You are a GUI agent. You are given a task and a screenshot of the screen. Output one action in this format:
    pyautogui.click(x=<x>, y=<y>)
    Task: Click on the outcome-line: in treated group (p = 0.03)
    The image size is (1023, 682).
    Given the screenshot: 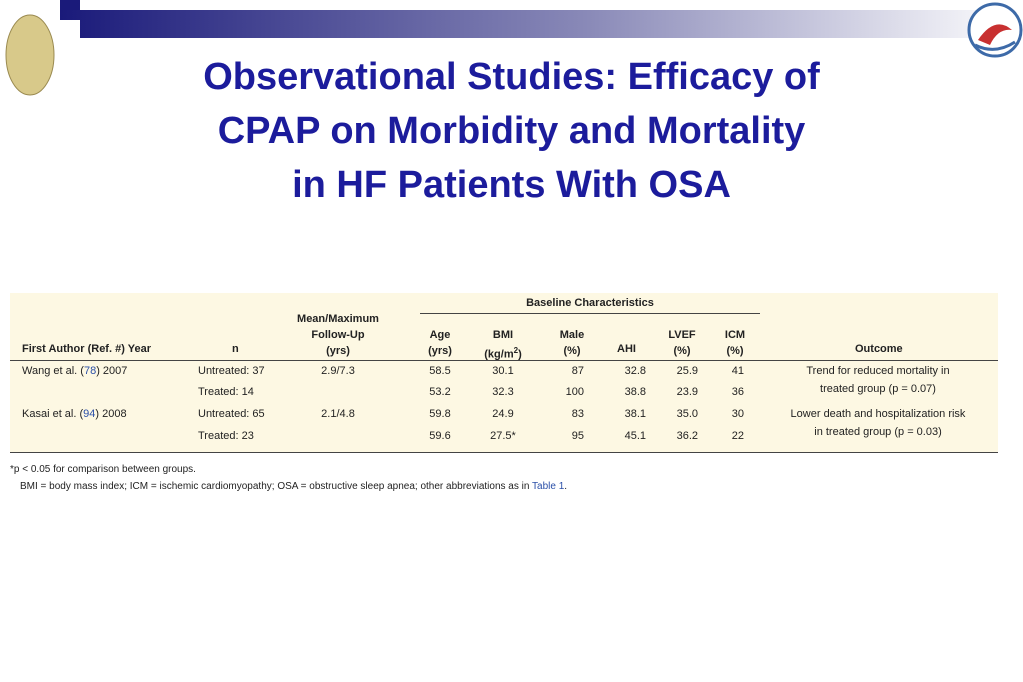 What is the action you would take?
    pyautogui.click(x=878, y=432)
    